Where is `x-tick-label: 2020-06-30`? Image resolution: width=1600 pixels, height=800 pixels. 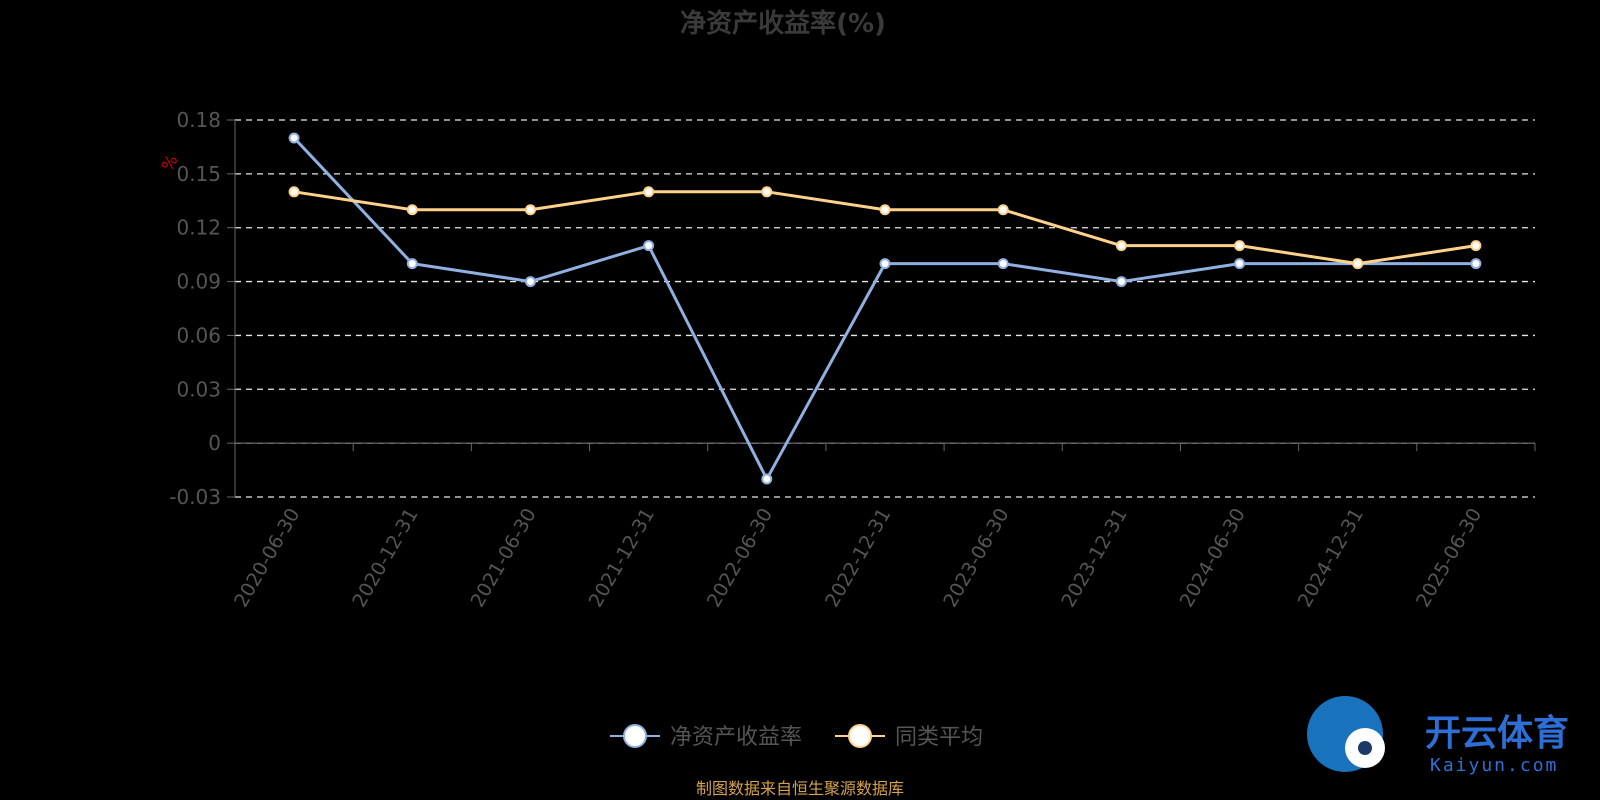
x-tick-label: 2020-06-30 is located at coordinates (267, 558).